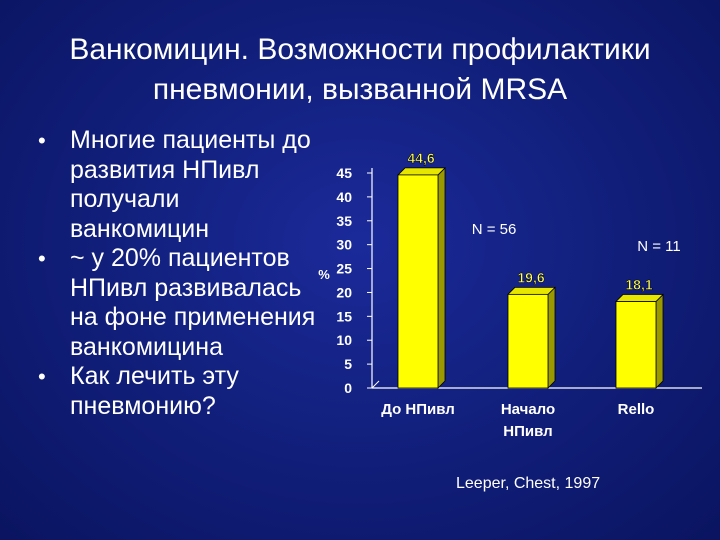 The width and height of the screenshot is (720, 540). I want to click on bullet-text: Как лечить эту пневмонию?, so click(154, 391).